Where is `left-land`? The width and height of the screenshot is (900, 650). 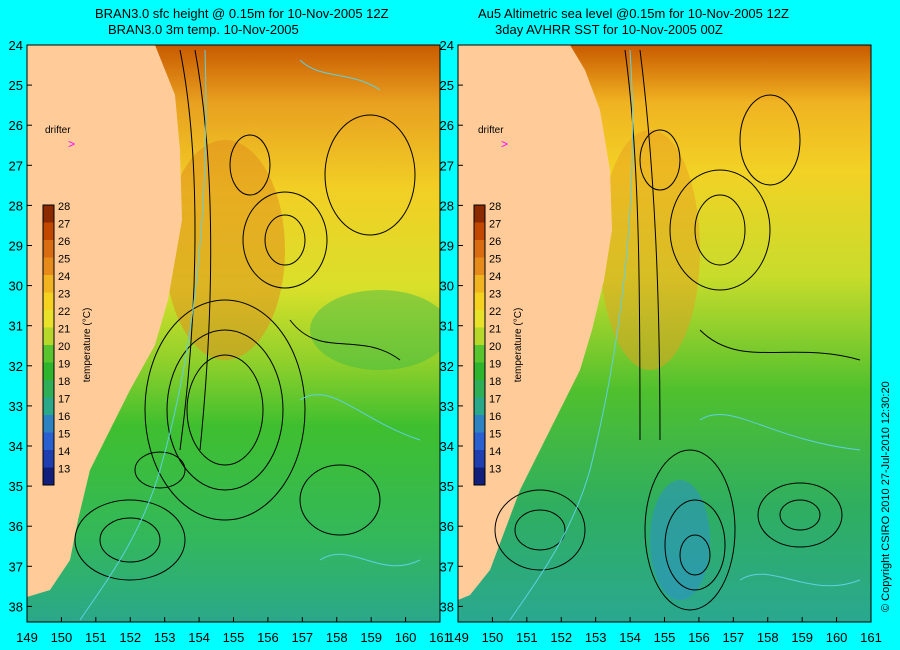 left-land is located at coordinates (104, 321).